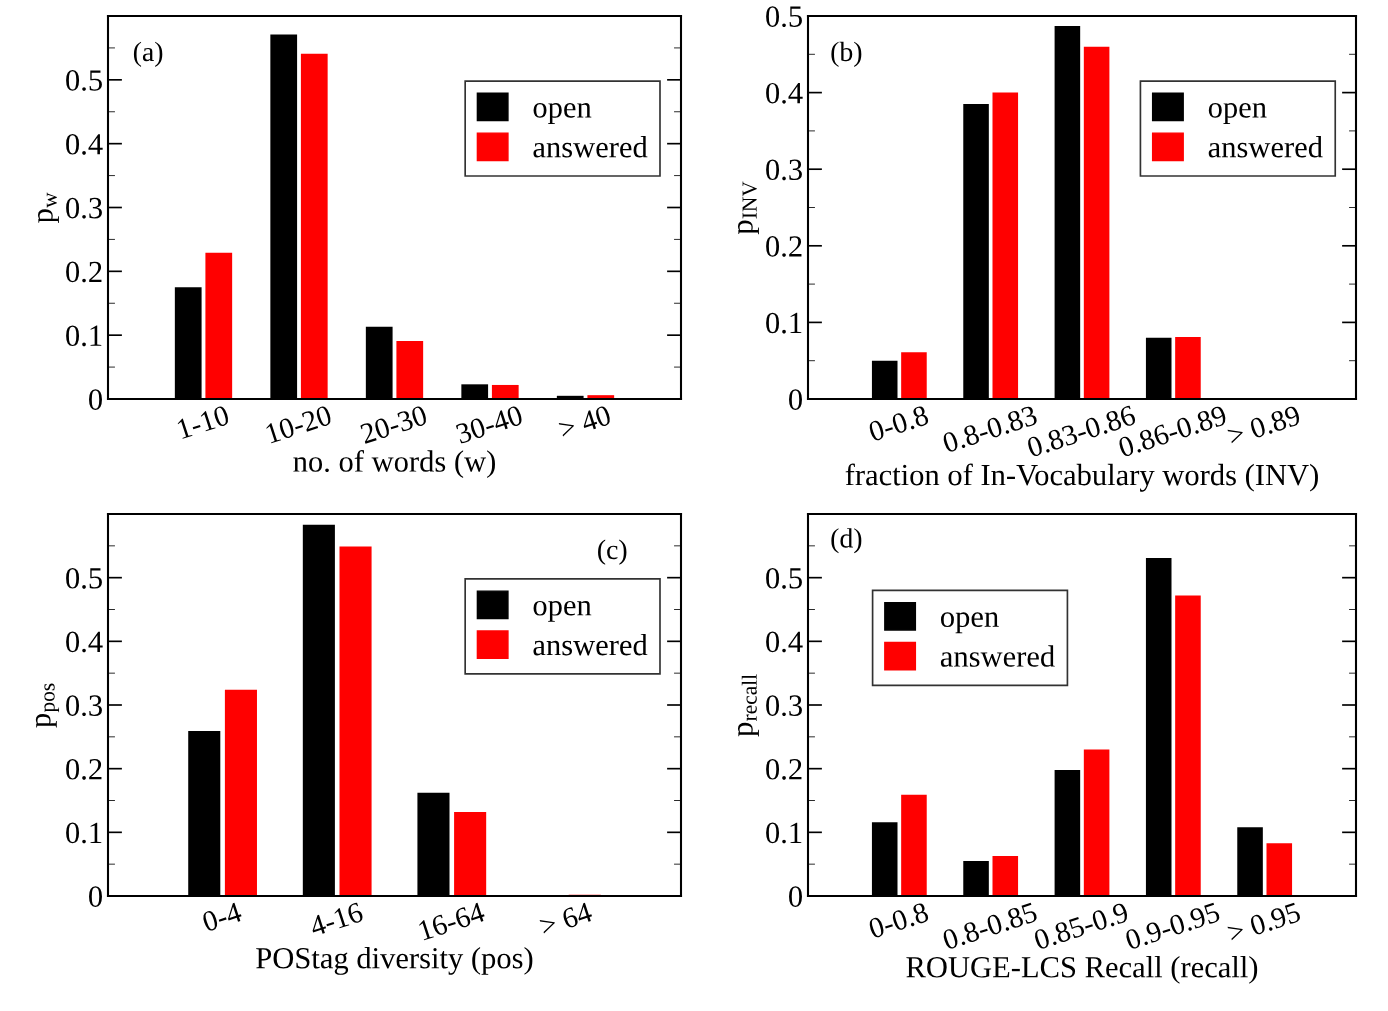 This screenshot has width=1388, height=1011. Describe the element at coordinates (1081, 477) in the screenshot. I see `x-axis-title: fraction of In-Vocabulary words (INV)` at that location.